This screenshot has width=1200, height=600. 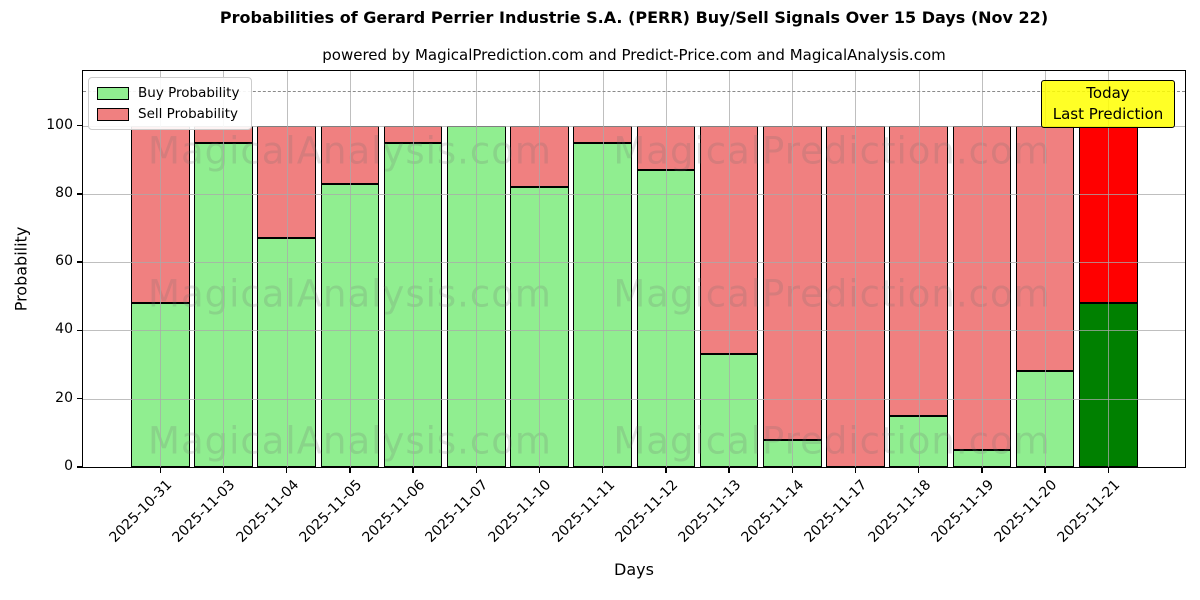 I want to click on watermark-0-1: MagicalPrediction.com, so click(x=832, y=151).